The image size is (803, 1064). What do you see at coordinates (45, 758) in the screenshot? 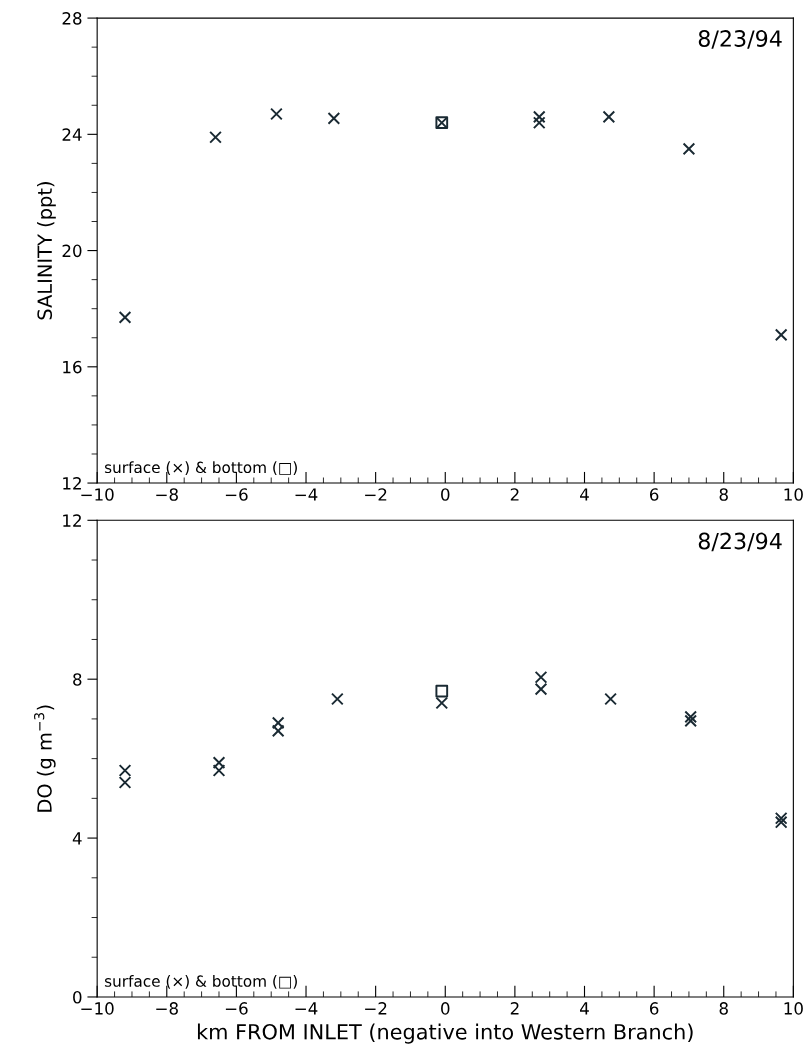
I see `y-axis-title: DO (g m$^{−3}$)` at bounding box center [45, 758].